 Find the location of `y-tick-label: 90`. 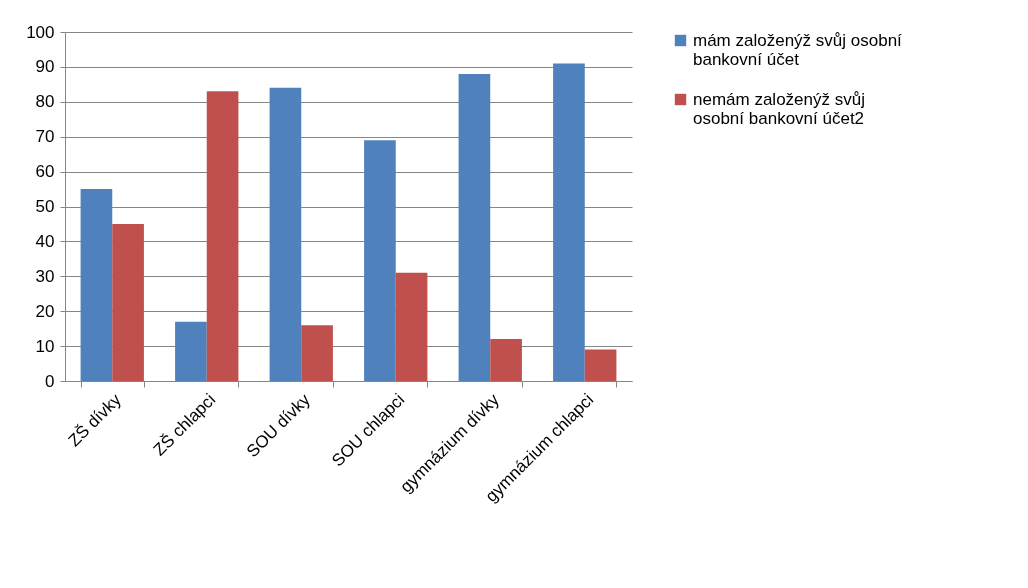

y-tick-label: 90 is located at coordinates (45, 67).